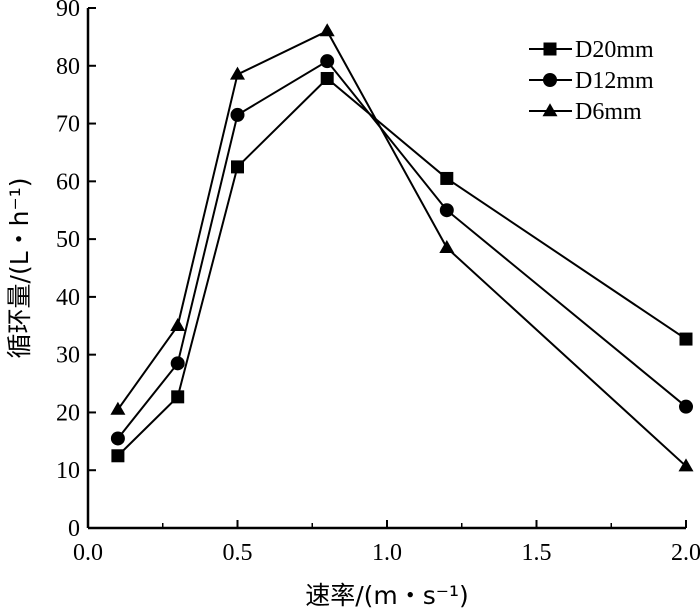  I want to click on legend-label: D6mm, so click(608, 112).